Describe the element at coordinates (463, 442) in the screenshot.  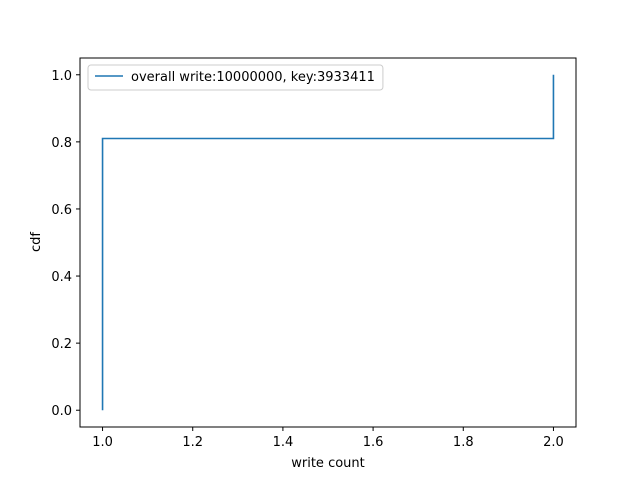
I see `x-tick-label: 1.8` at that location.